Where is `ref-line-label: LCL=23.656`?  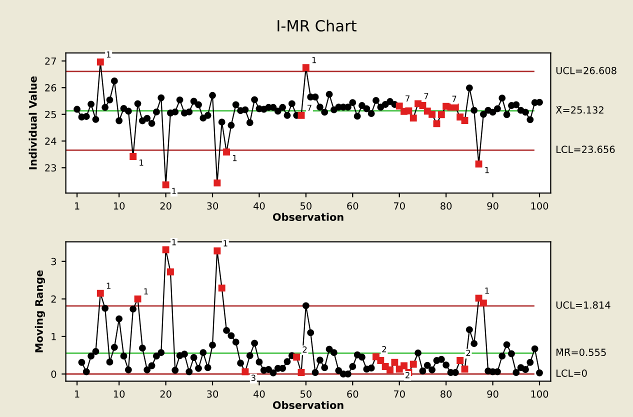 ref-line-label: LCL=23.656 is located at coordinates (585, 150).